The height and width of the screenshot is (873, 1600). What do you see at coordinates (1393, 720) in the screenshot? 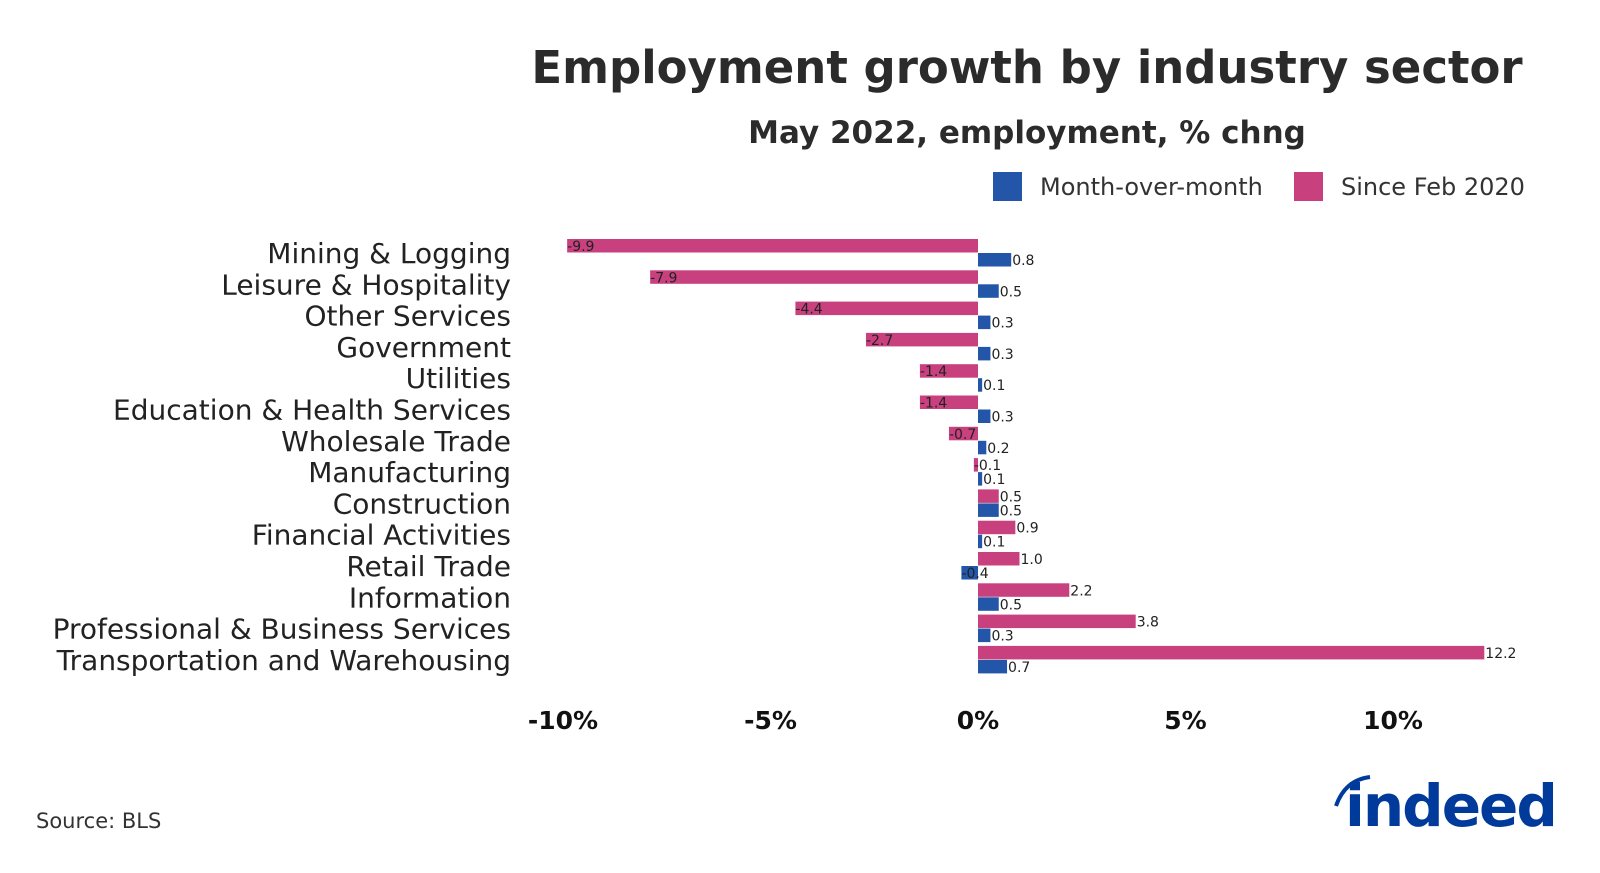
I see `x-tick-label: 10%` at bounding box center [1393, 720].